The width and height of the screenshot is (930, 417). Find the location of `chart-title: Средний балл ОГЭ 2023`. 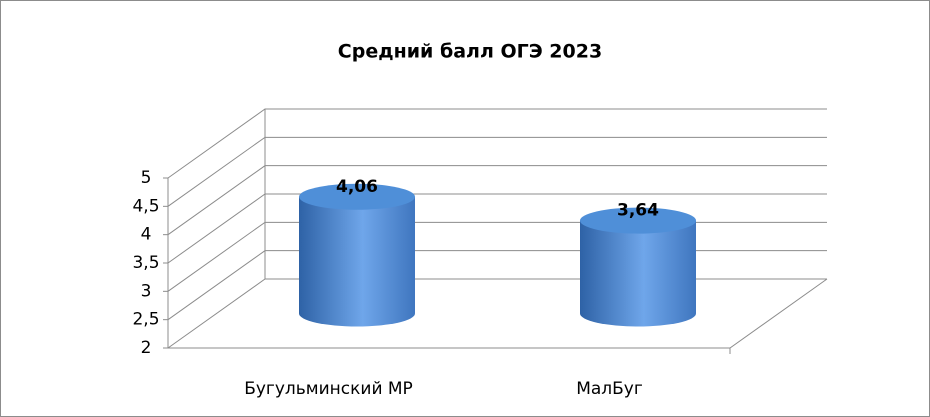

chart-title: Средний балл ОГЭ 2023 is located at coordinates (470, 52).